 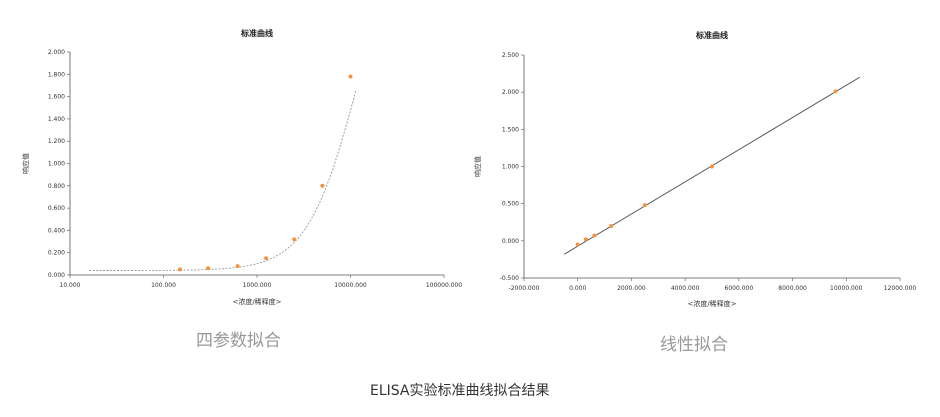 I want to click on chart2-y-tick-label: 2.000, so click(x=510, y=92).